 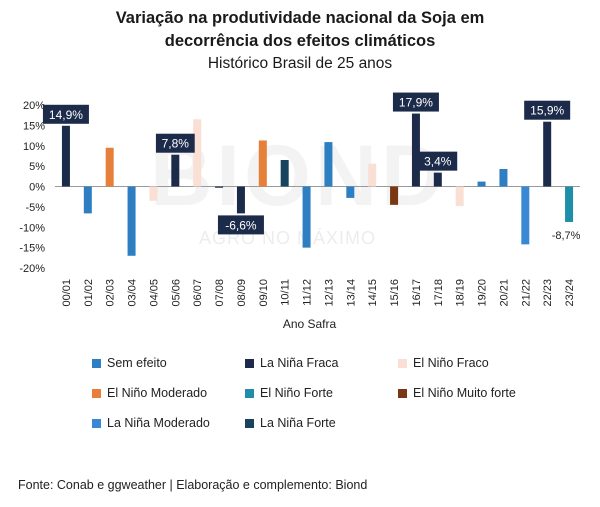 What do you see at coordinates (306, 217) in the screenshot?
I see `bar-11/12` at bounding box center [306, 217].